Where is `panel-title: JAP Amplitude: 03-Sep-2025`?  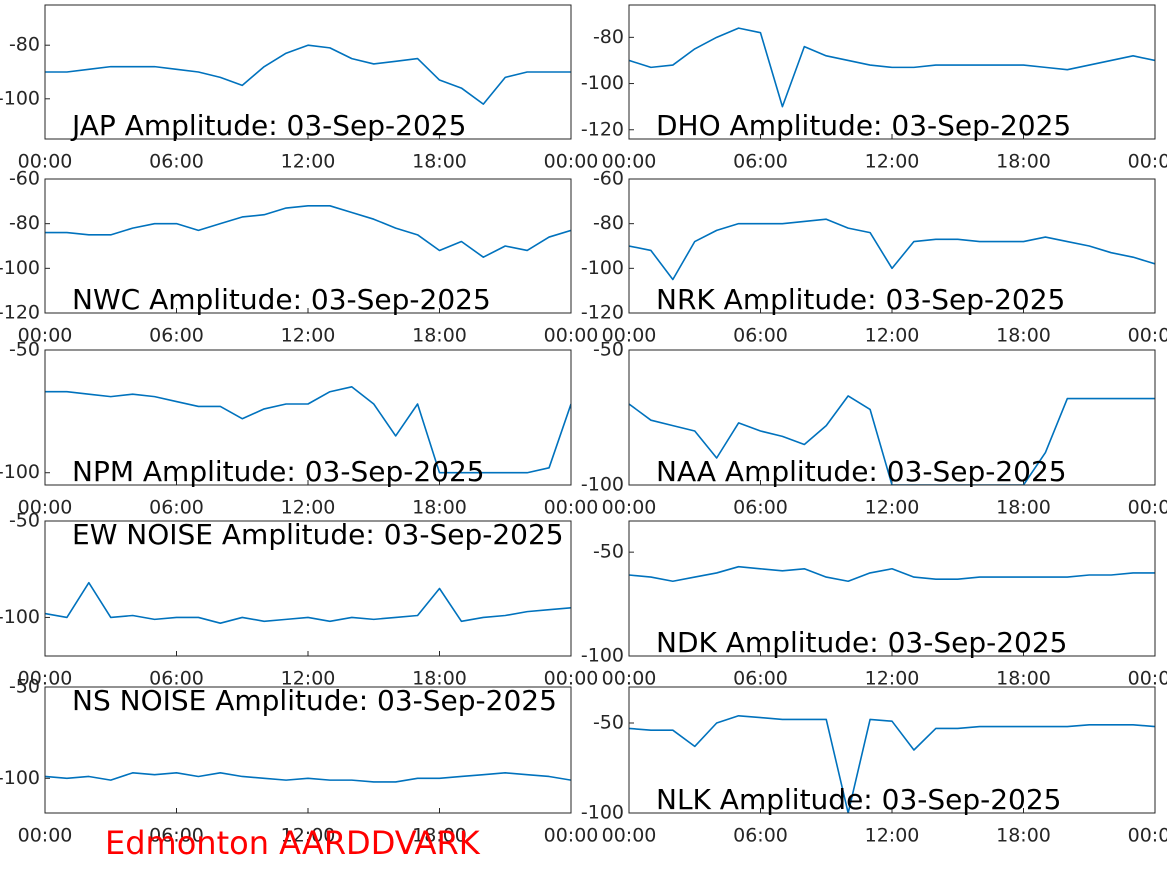
panel-title: JAP Amplitude: 03-Sep-2025 is located at coordinates (268, 125).